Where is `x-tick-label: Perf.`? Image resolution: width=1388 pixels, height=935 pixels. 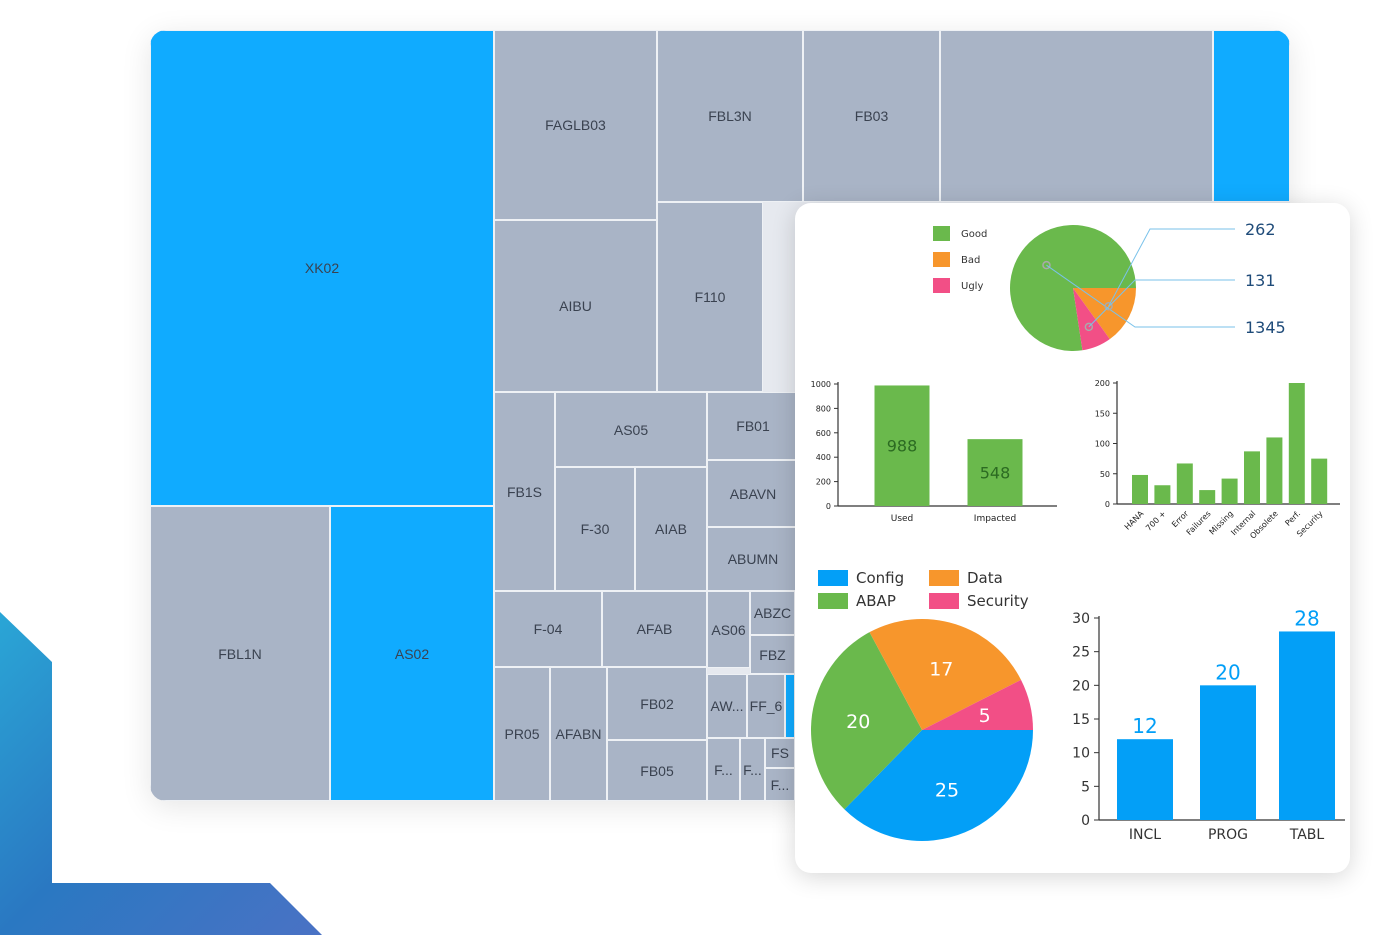
x-tick-label: Perf. is located at coordinates (1292, 518).